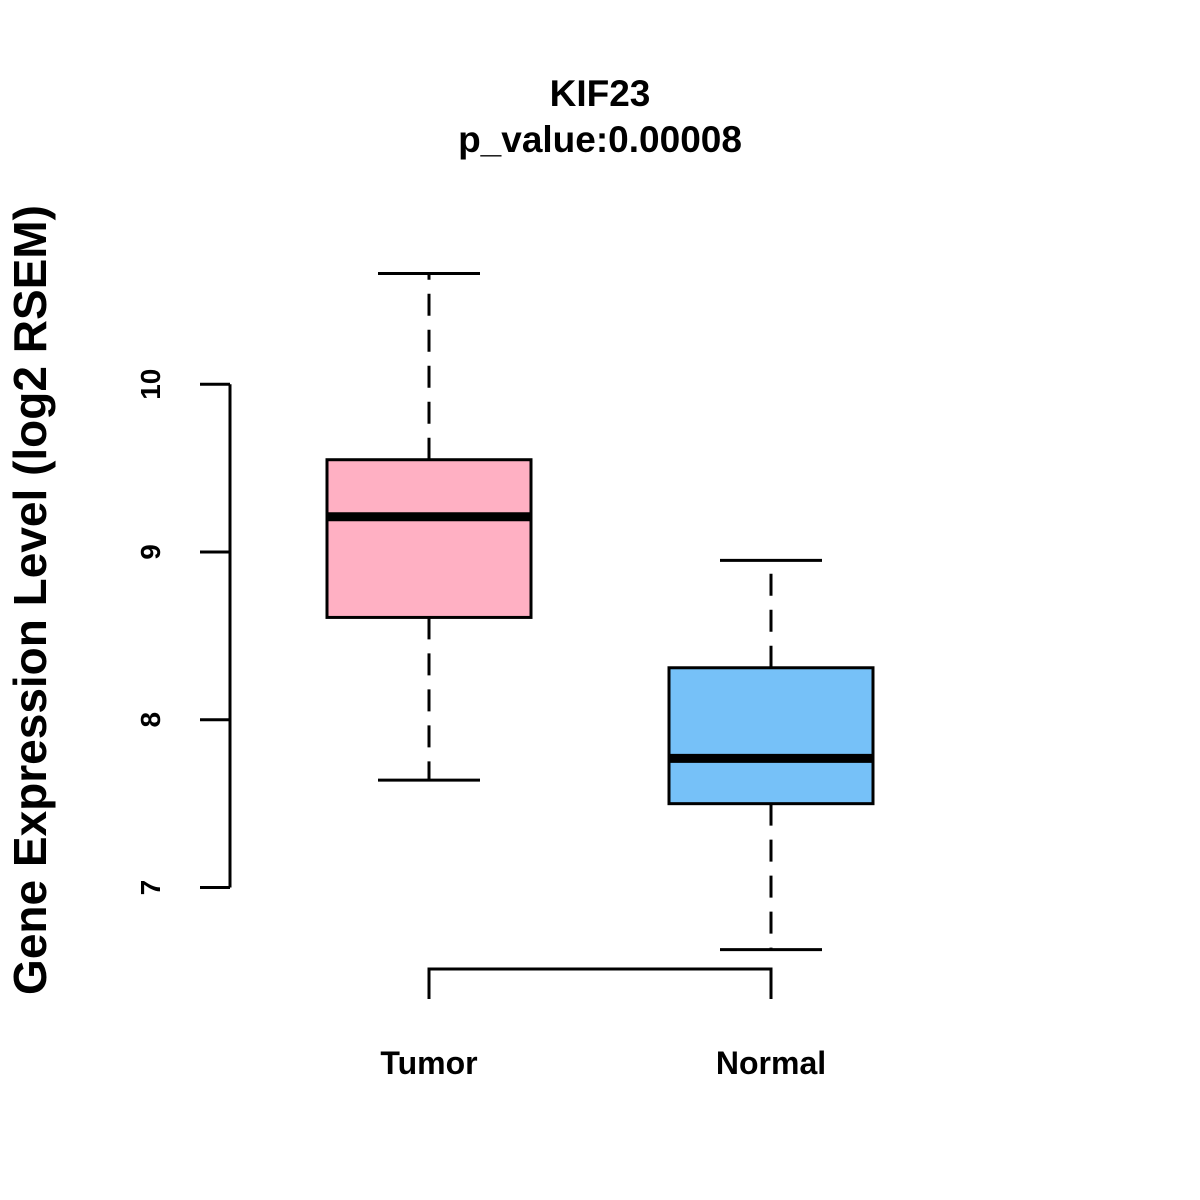  What do you see at coordinates (771, 736) in the screenshot?
I see `box-normal` at bounding box center [771, 736].